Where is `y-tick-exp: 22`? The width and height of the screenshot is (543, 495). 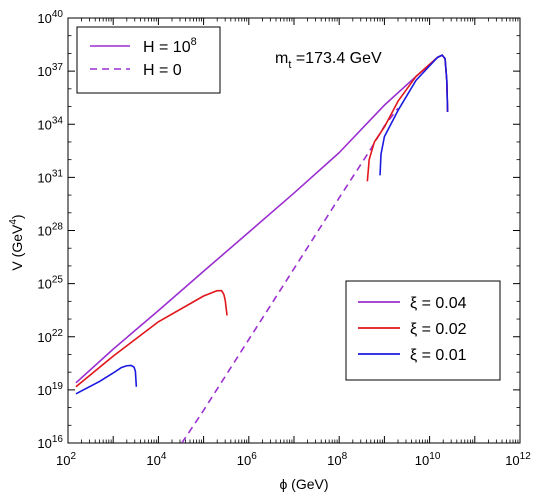 y-tick-exp: 22 is located at coordinates (58, 333).